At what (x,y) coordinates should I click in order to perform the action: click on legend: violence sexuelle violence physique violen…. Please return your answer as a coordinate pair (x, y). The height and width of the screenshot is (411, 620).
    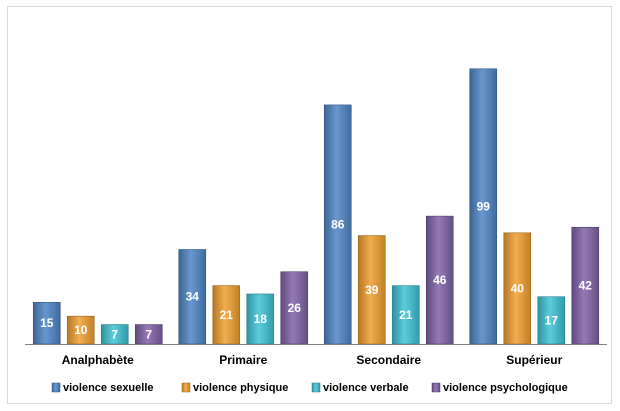
    Looking at the image, I should click on (309, 388).